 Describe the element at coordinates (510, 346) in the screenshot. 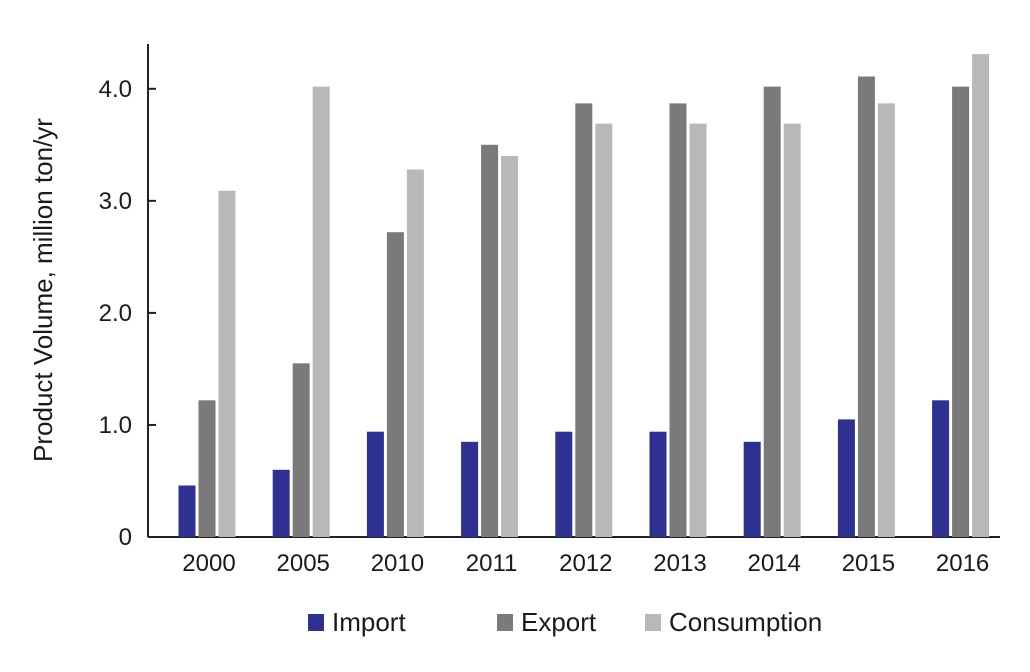

I see `bar-consumption-2011` at that location.